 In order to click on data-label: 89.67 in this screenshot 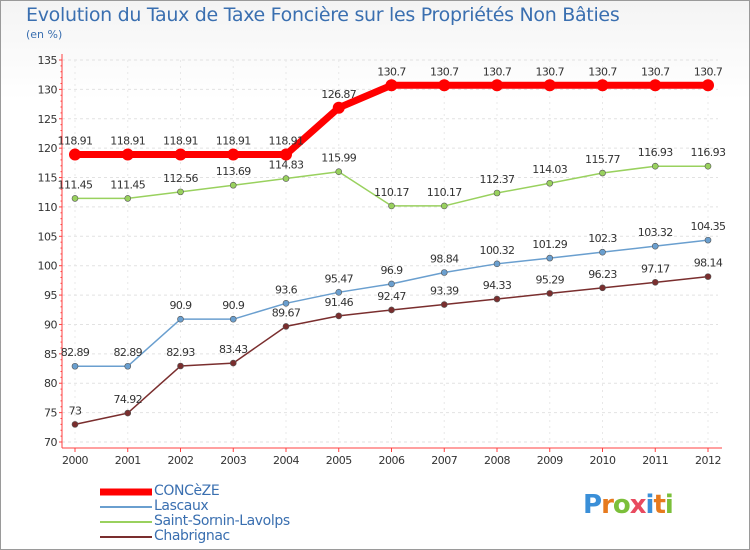, I will do `click(286, 312)`.